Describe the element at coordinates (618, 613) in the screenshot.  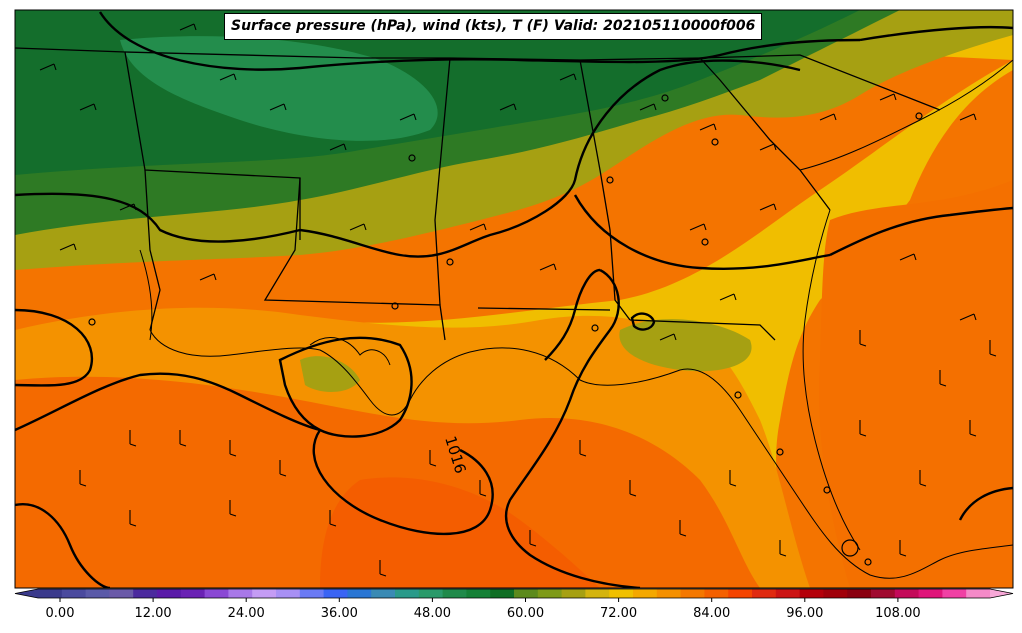
I see `colorbar-tick-label: 72.00` at that location.